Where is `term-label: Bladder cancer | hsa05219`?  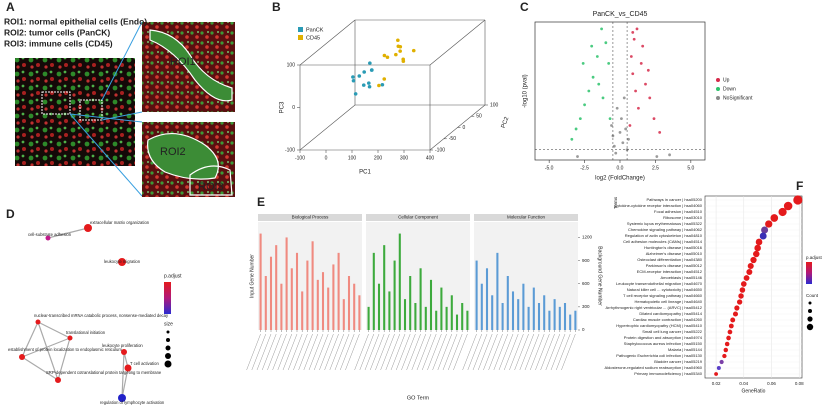 term-label: Bladder cancer | hsa05219 is located at coordinates (678, 361).